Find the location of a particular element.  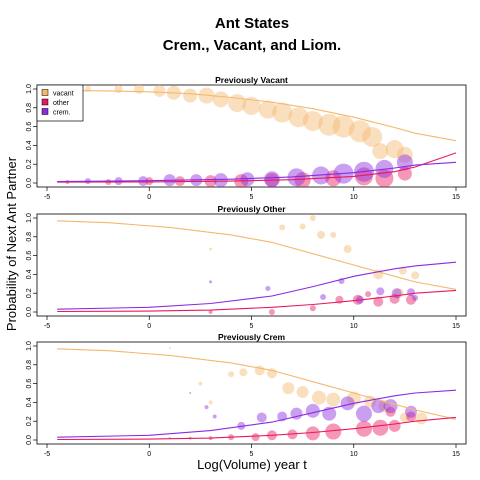

y-tick-label: 0.8 is located at coordinates (29, 108).